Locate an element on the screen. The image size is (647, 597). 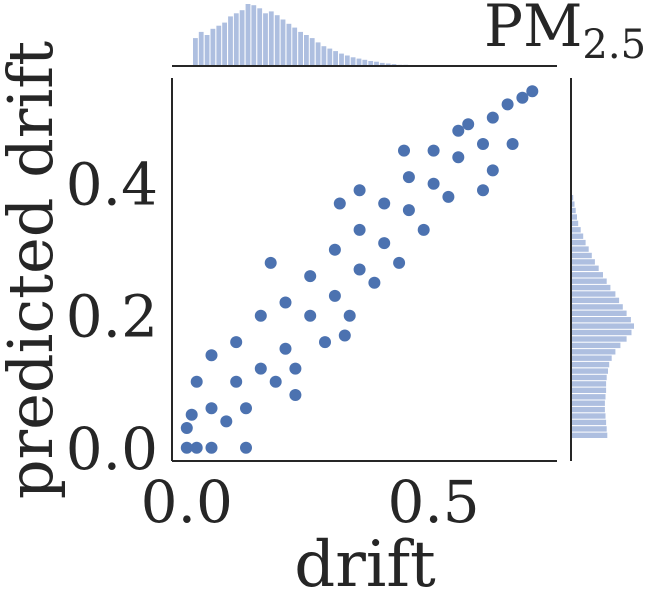
top-marginal-histogram is located at coordinates (303, 35).